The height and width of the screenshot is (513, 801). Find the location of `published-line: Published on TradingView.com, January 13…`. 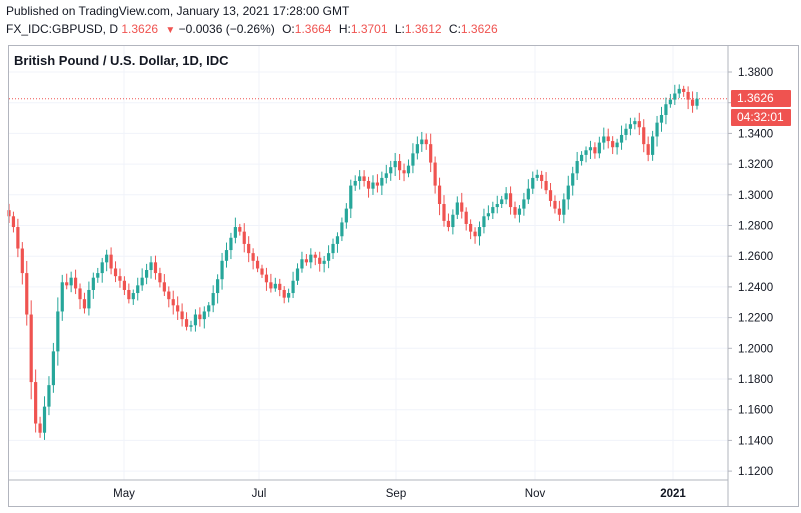

published-line: Published on TradingView.com, January 13… is located at coordinates (178, 11).